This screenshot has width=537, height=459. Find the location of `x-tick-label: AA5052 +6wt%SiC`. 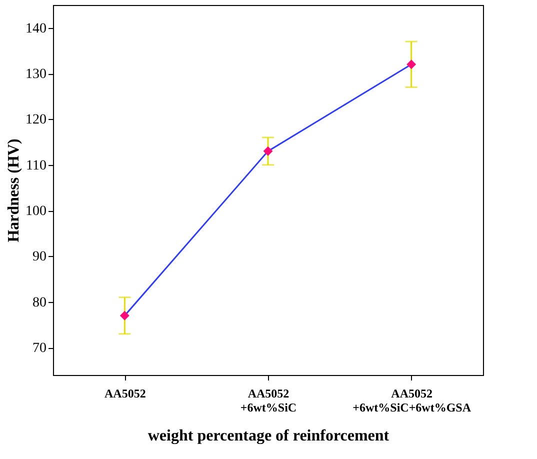

x-tick-label: AA5052 +6wt%SiC is located at coordinates (268, 400).